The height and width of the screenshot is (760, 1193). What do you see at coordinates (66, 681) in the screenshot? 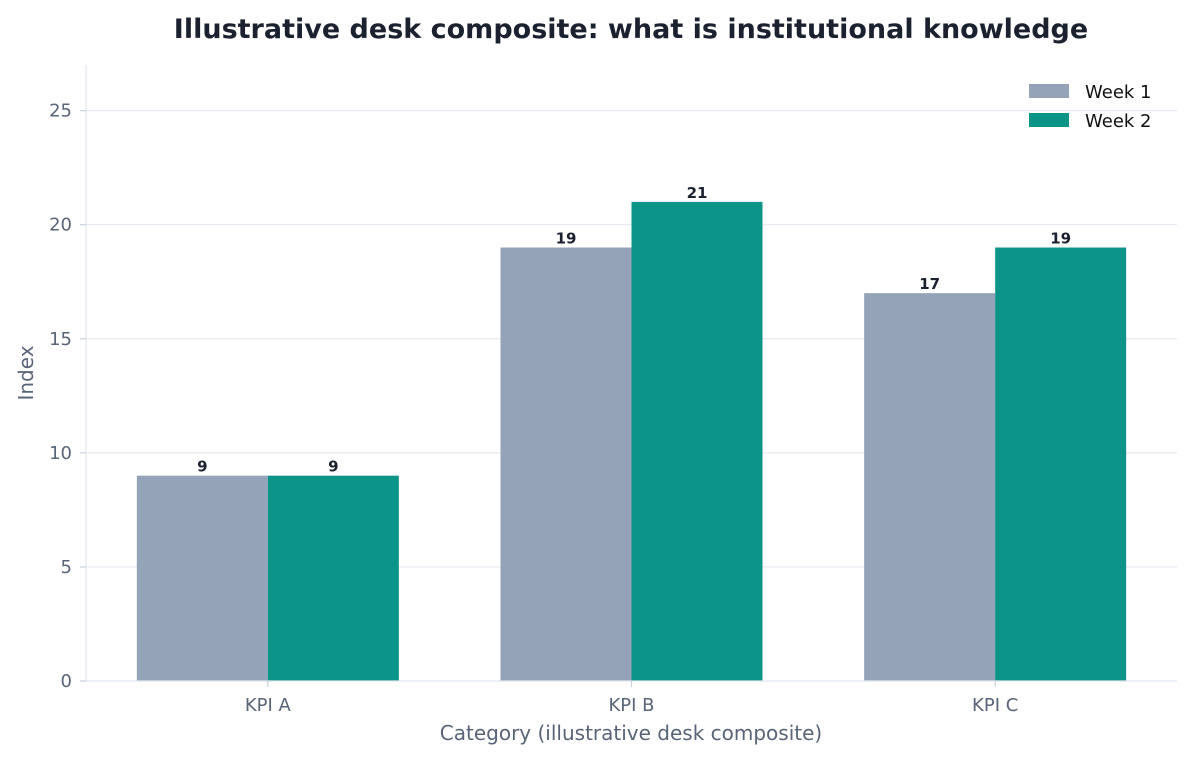
I see `y-tick-label: 0` at bounding box center [66, 681].